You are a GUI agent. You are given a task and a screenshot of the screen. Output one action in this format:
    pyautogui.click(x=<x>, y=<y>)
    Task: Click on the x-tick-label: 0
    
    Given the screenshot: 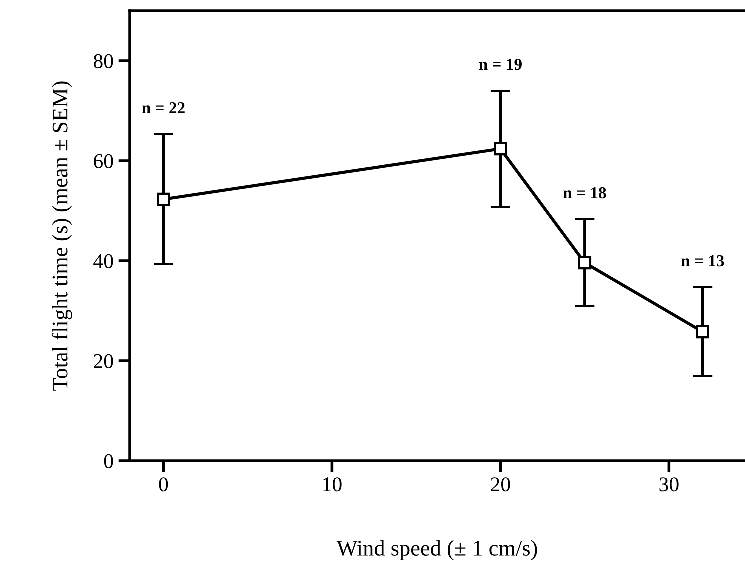 What is the action you would take?
    pyautogui.click(x=163, y=485)
    